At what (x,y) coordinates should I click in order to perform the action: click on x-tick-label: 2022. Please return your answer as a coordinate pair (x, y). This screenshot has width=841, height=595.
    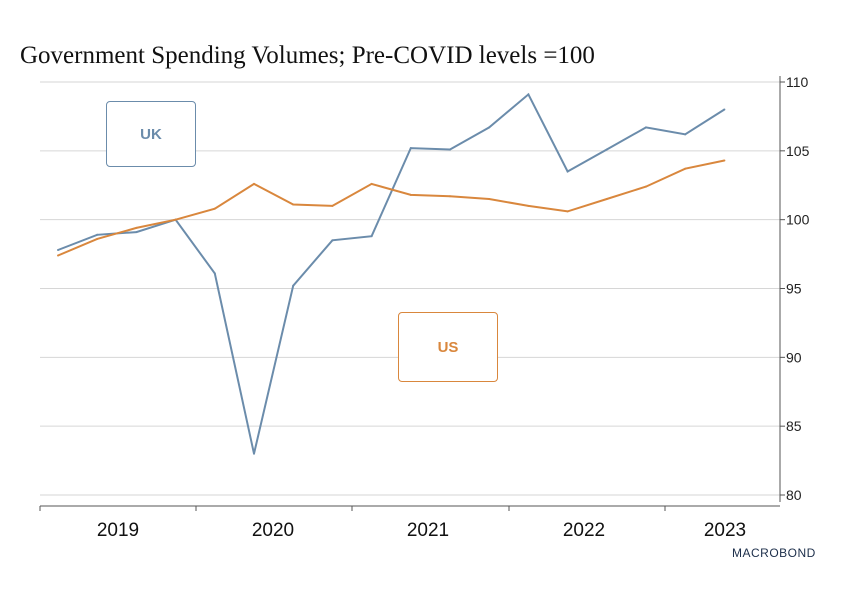
    Looking at the image, I should click on (584, 530).